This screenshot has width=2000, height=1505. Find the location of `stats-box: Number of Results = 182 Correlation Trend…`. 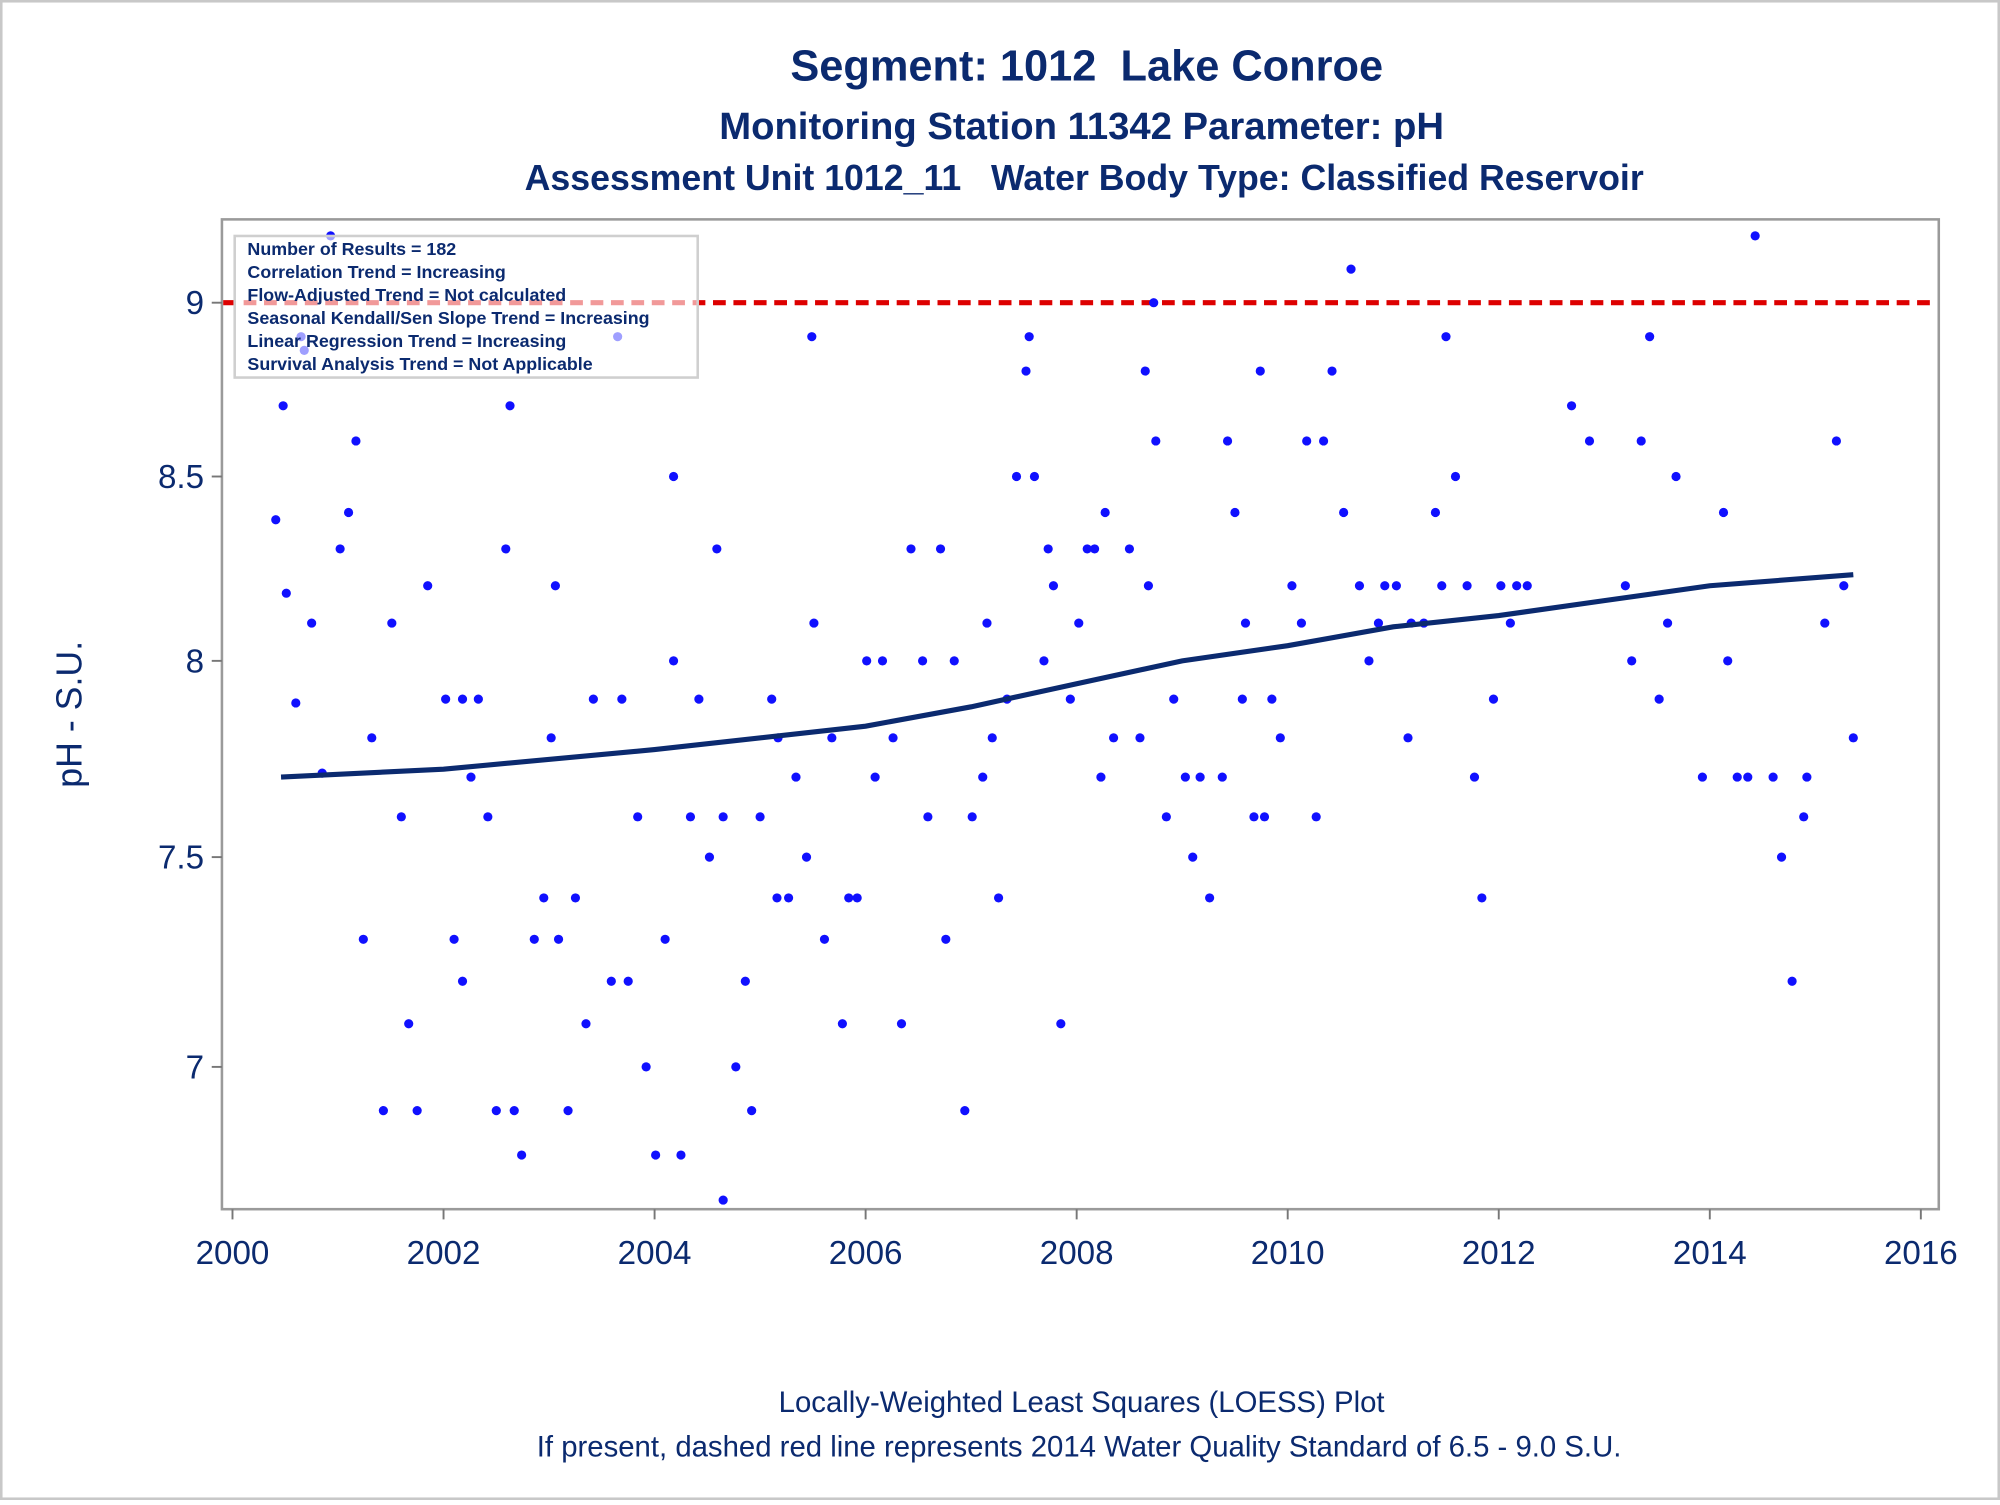

stats-box: Number of Results = 182 Correlation Trend… is located at coordinates (466, 306).